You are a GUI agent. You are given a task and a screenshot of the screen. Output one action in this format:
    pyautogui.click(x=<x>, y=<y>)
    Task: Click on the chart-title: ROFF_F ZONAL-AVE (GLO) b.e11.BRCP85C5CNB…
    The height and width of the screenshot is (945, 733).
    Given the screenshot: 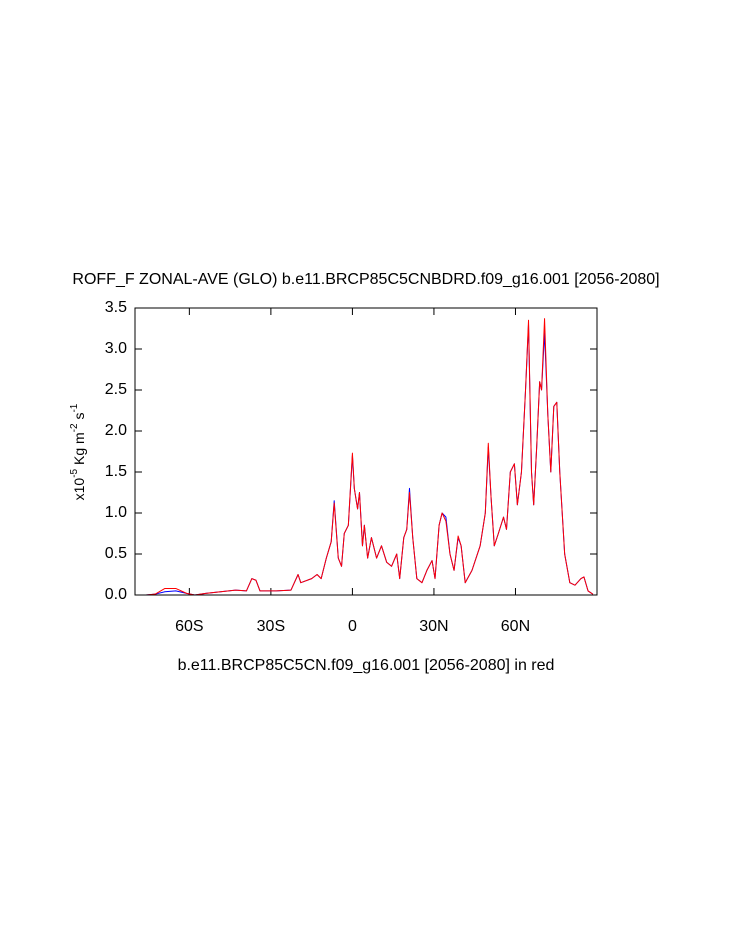 What is the action you would take?
    pyautogui.click(x=365, y=279)
    